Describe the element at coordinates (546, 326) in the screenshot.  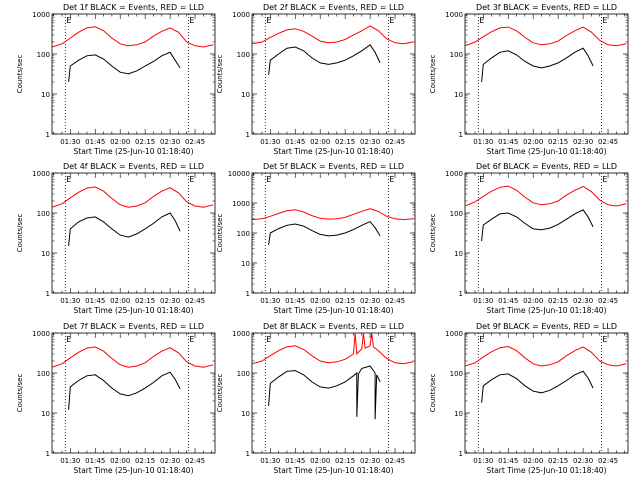
I see `panel-title: Det 9f BLACK = Events, RED = LLD` at that location.